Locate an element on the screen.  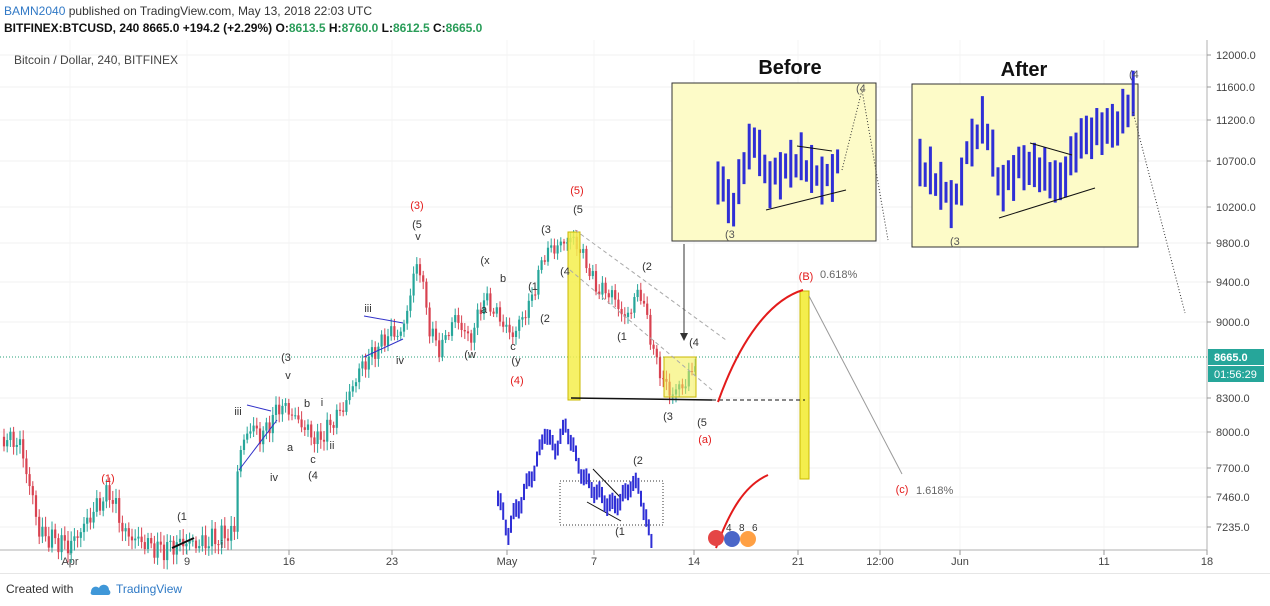
tradingview-logo-icon is located at coordinates (100, 589).